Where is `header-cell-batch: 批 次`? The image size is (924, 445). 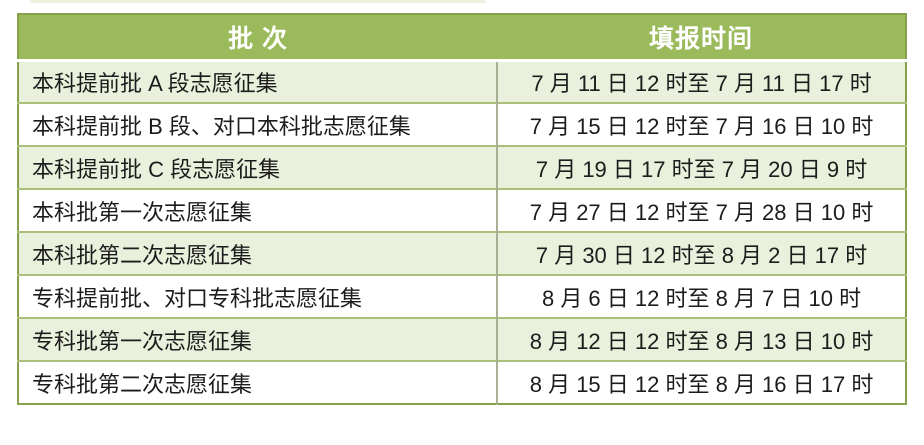 header-cell-batch: 批 次 is located at coordinates (258, 38).